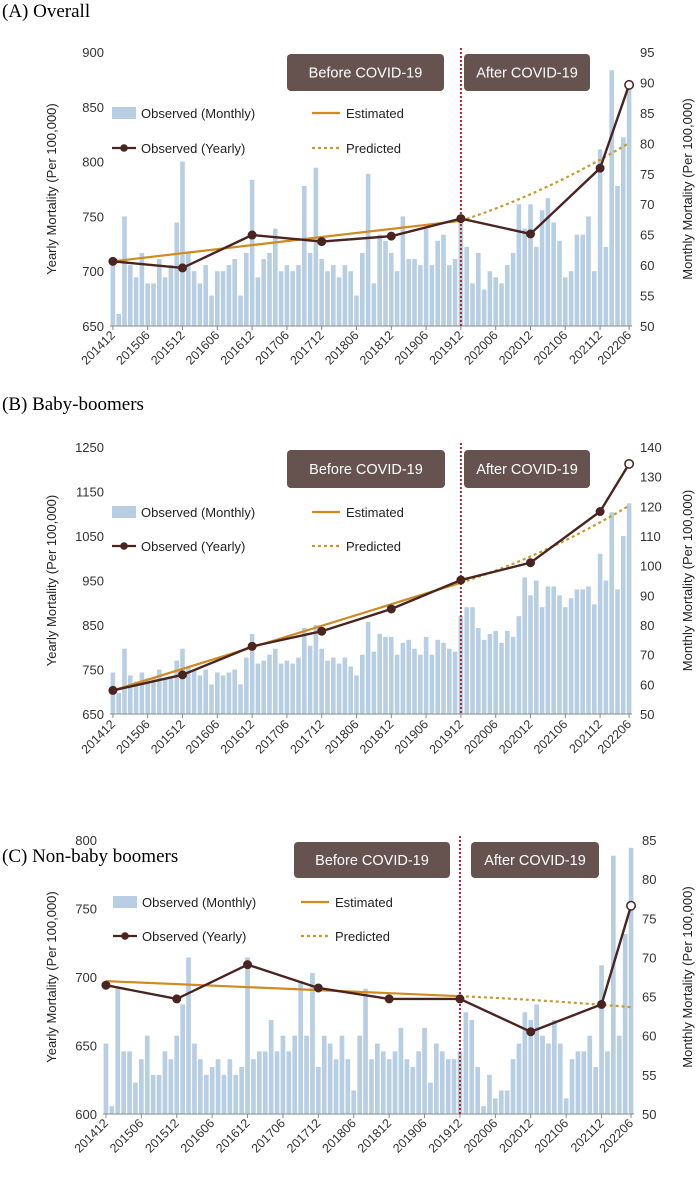 The height and width of the screenshot is (1185, 699). What do you see at coordinates (372, 861) in the screenshot?
I see `before-covid-label: Before COVID-19` at bounding box center [372, 861].